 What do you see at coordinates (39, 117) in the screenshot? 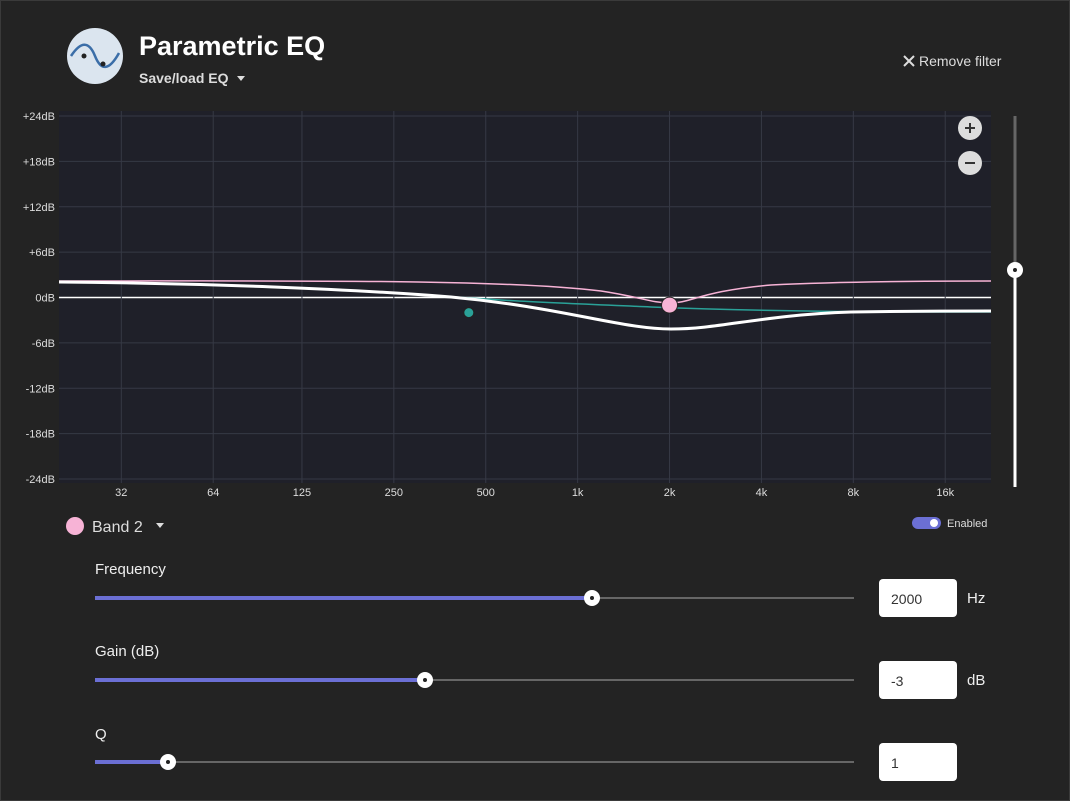
I see `y-tick-label: +24dB` at bounding box center [39, 117].